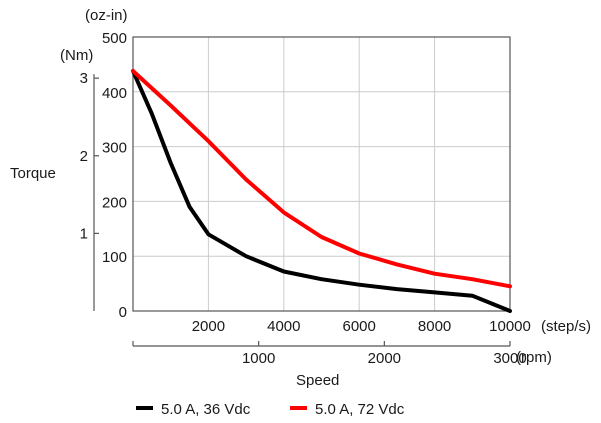  What do you see at coordinates (123, 312) in the screenshot?
I see `y-tick-label-ozin: 0` at bounding box center [123, 312].